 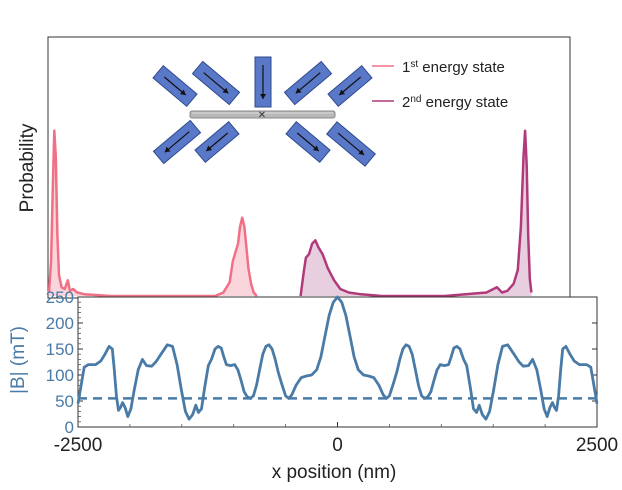 What do you see at coordinates (337, 445) in the screenshot?
I see `x-tick-label: 0` at bounding box center [337, 445].